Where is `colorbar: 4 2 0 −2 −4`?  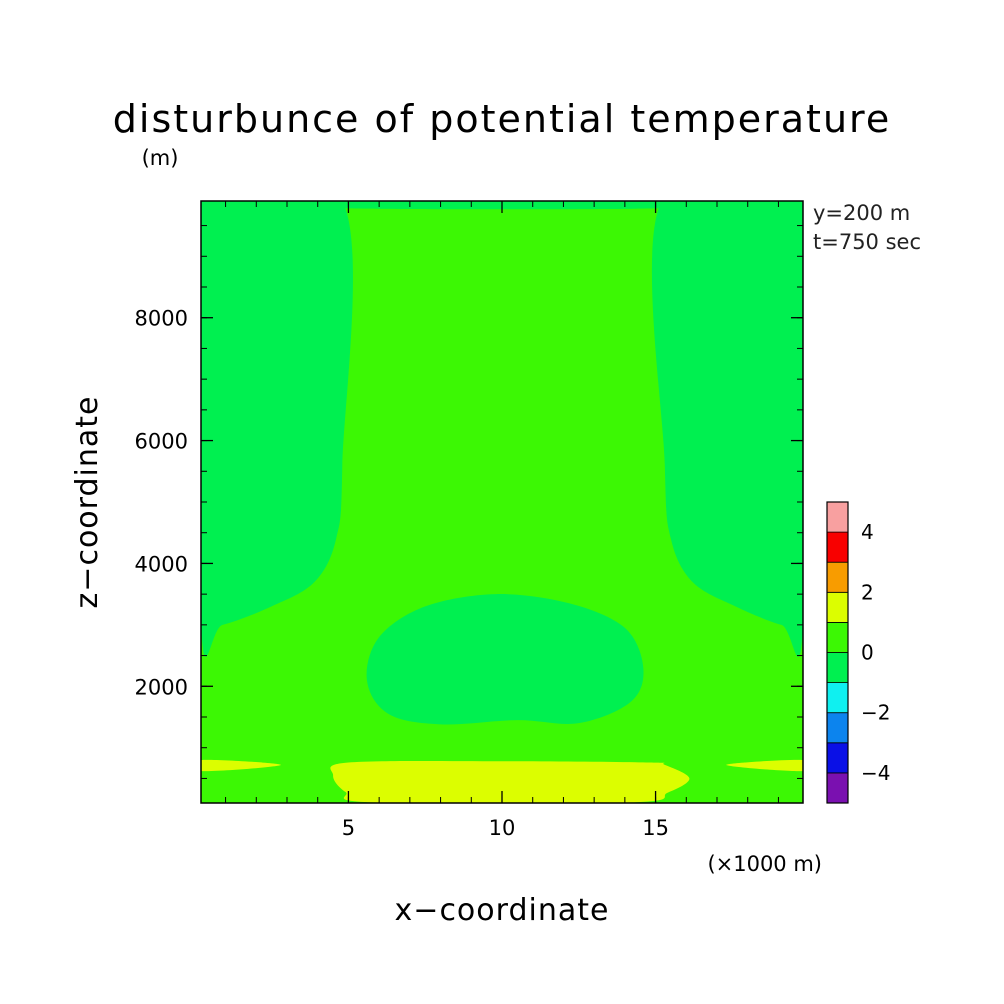 colorbar: 4 2 0 −2 −4 is located at coordinates (858, 652).